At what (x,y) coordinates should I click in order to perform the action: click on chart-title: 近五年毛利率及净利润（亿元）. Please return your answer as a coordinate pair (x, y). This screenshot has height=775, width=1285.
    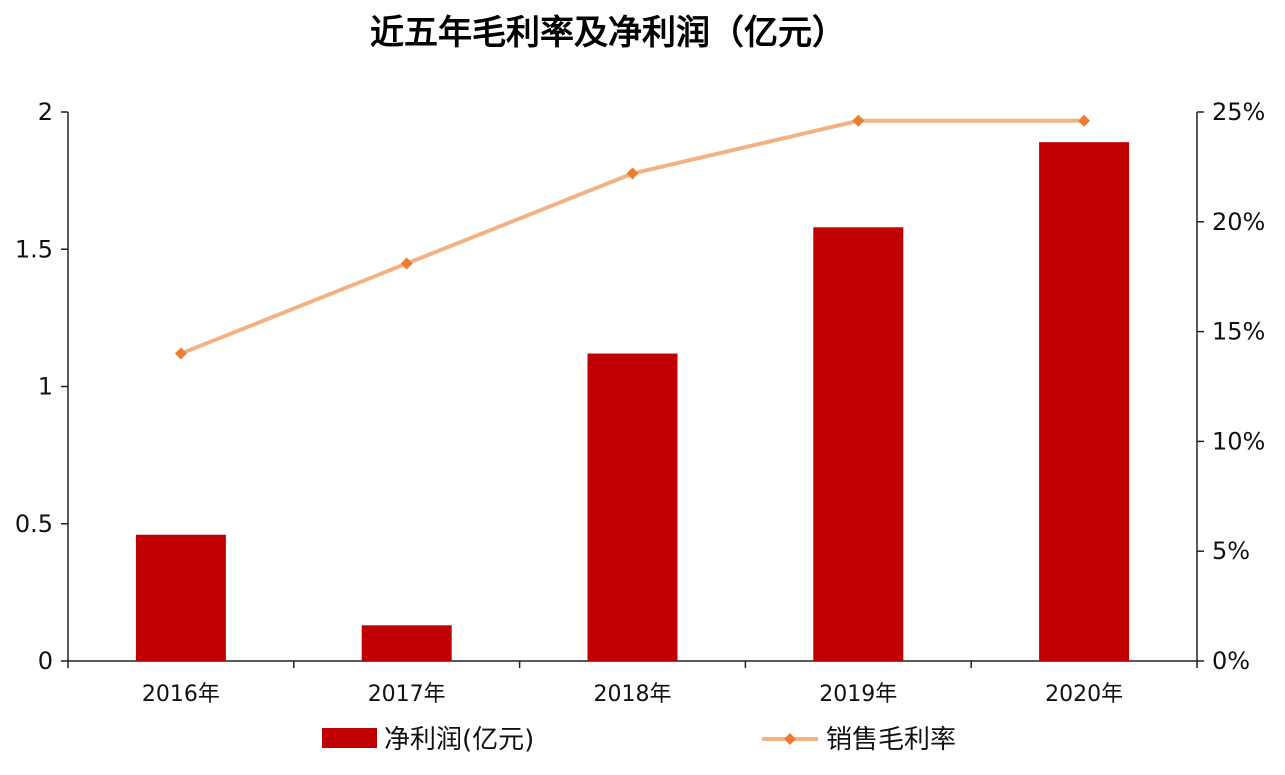
    Looking at the image, I should click on (608, 33).